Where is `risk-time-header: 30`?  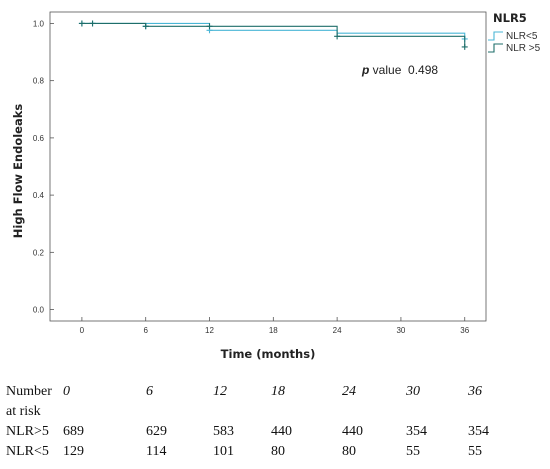
risk-time-header: 30 is located at coordinates (413, 391).